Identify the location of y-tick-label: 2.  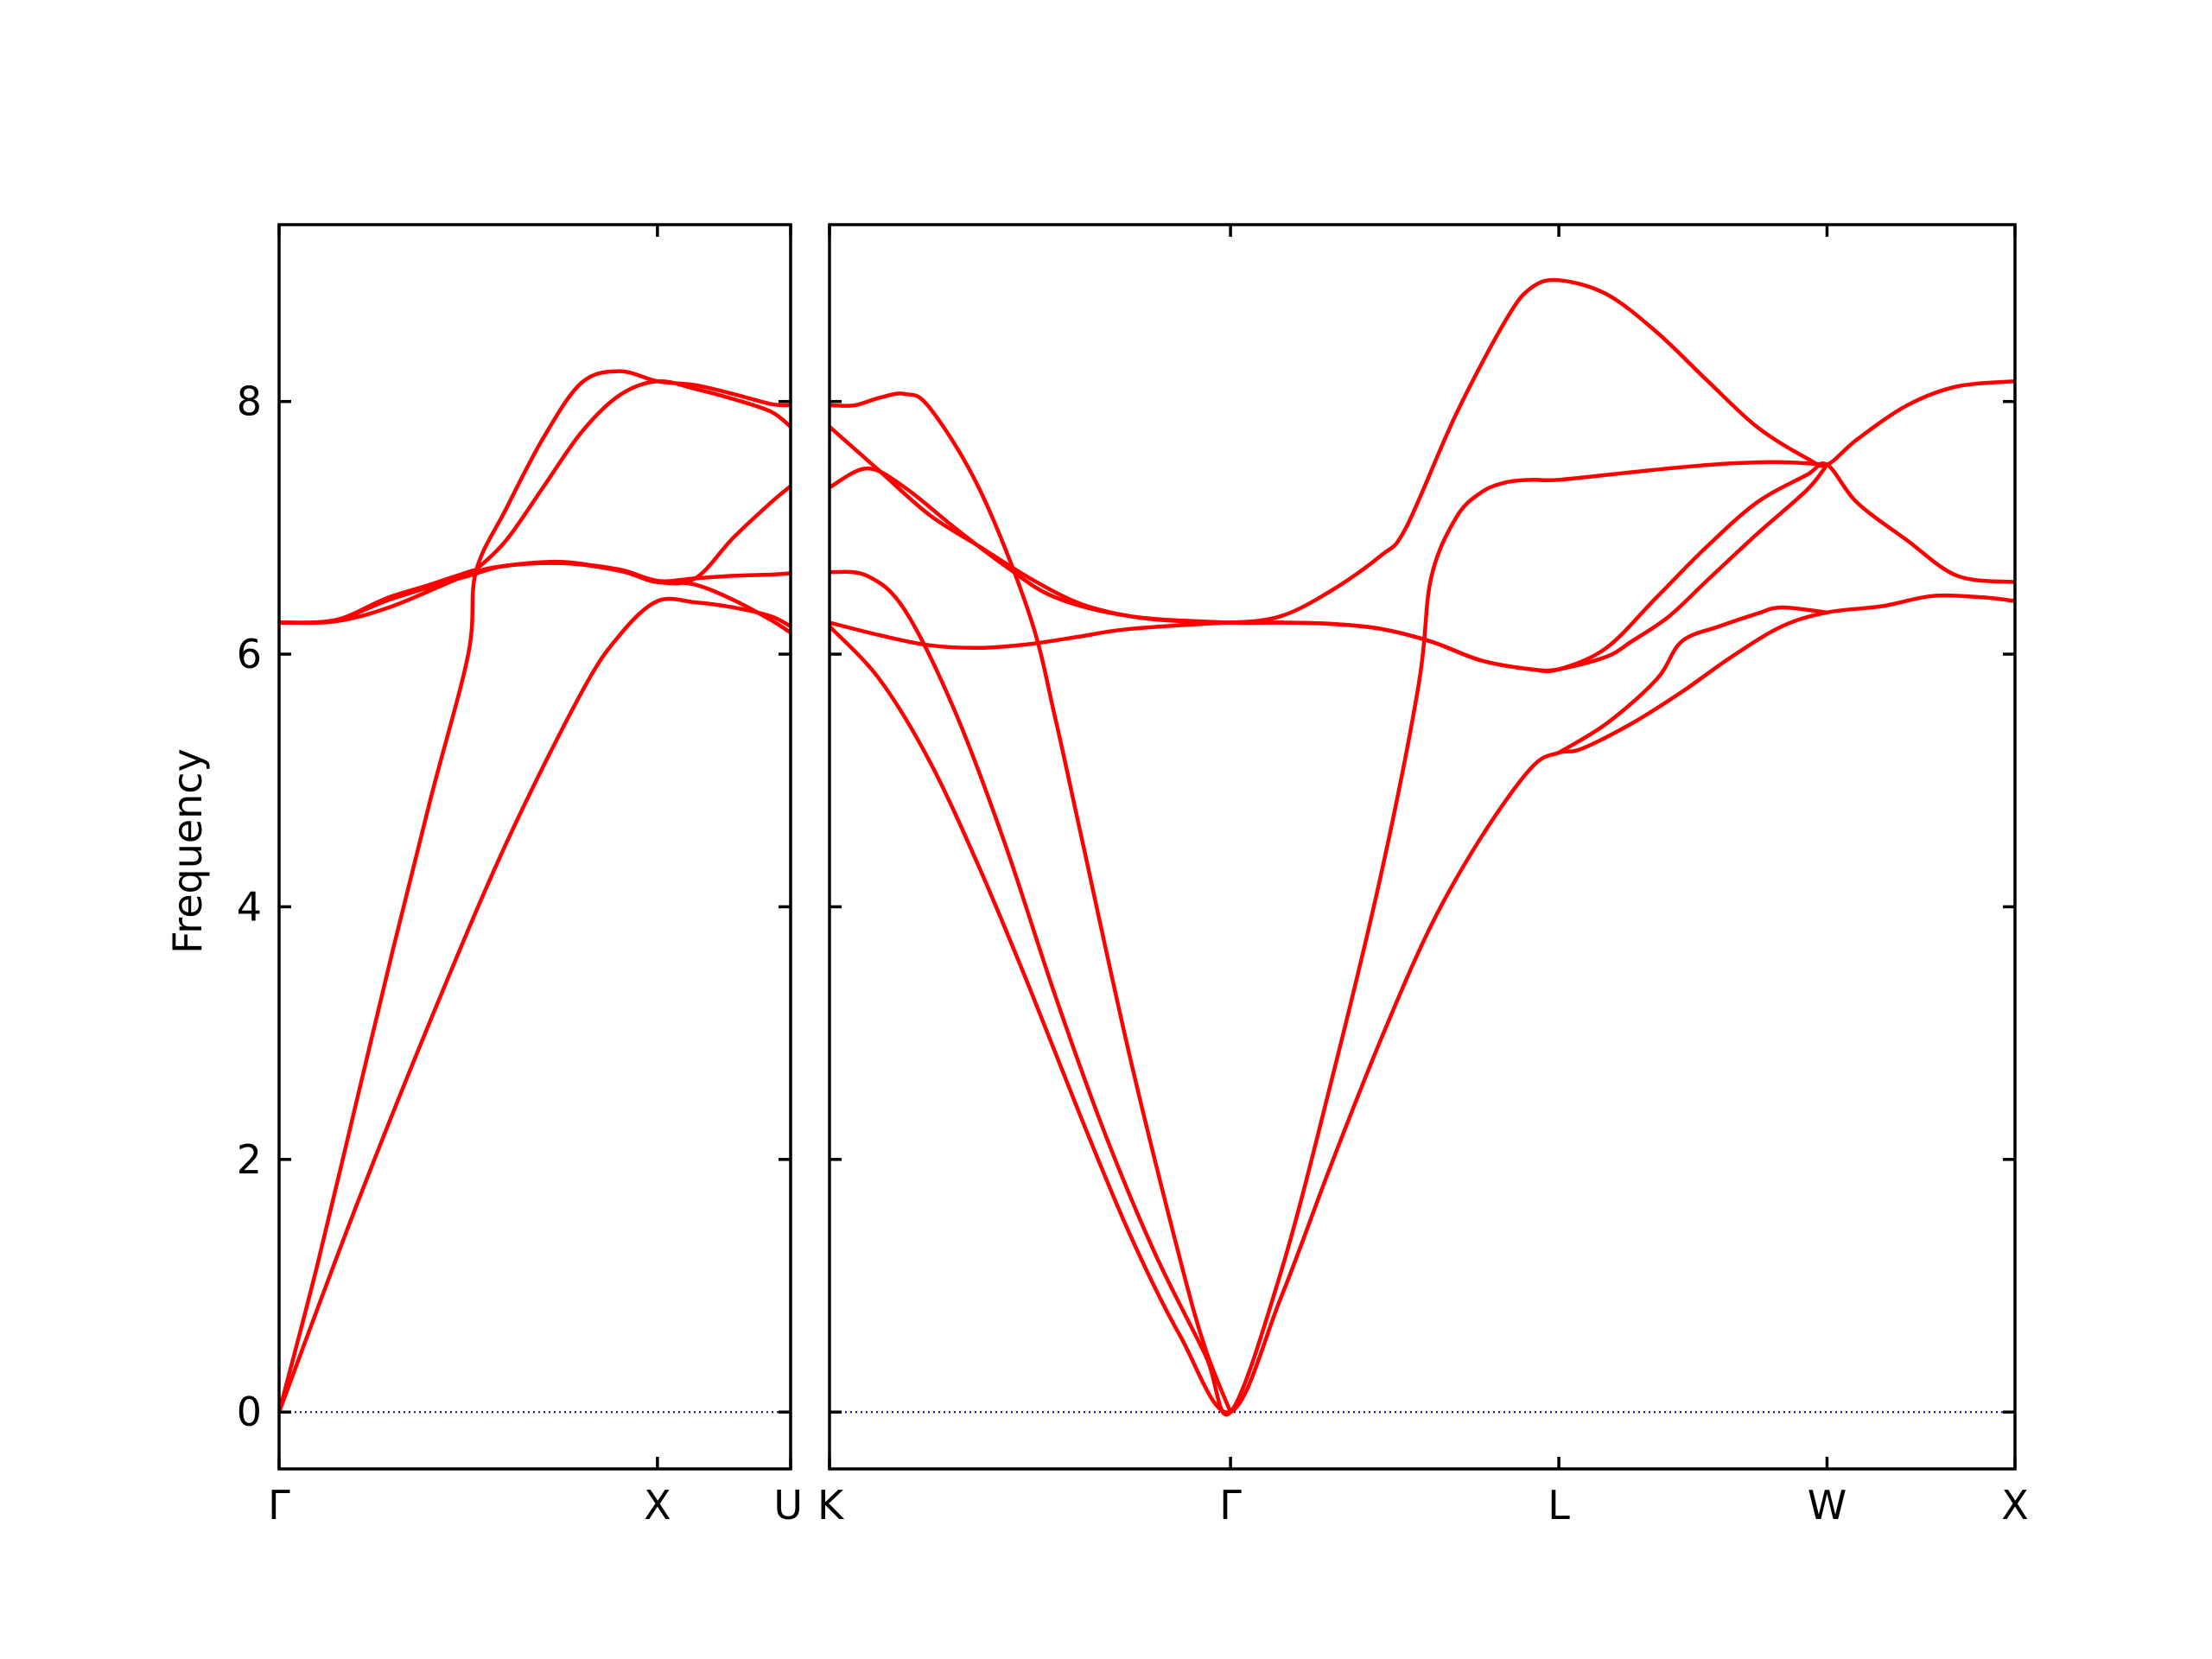
(249, 1159).